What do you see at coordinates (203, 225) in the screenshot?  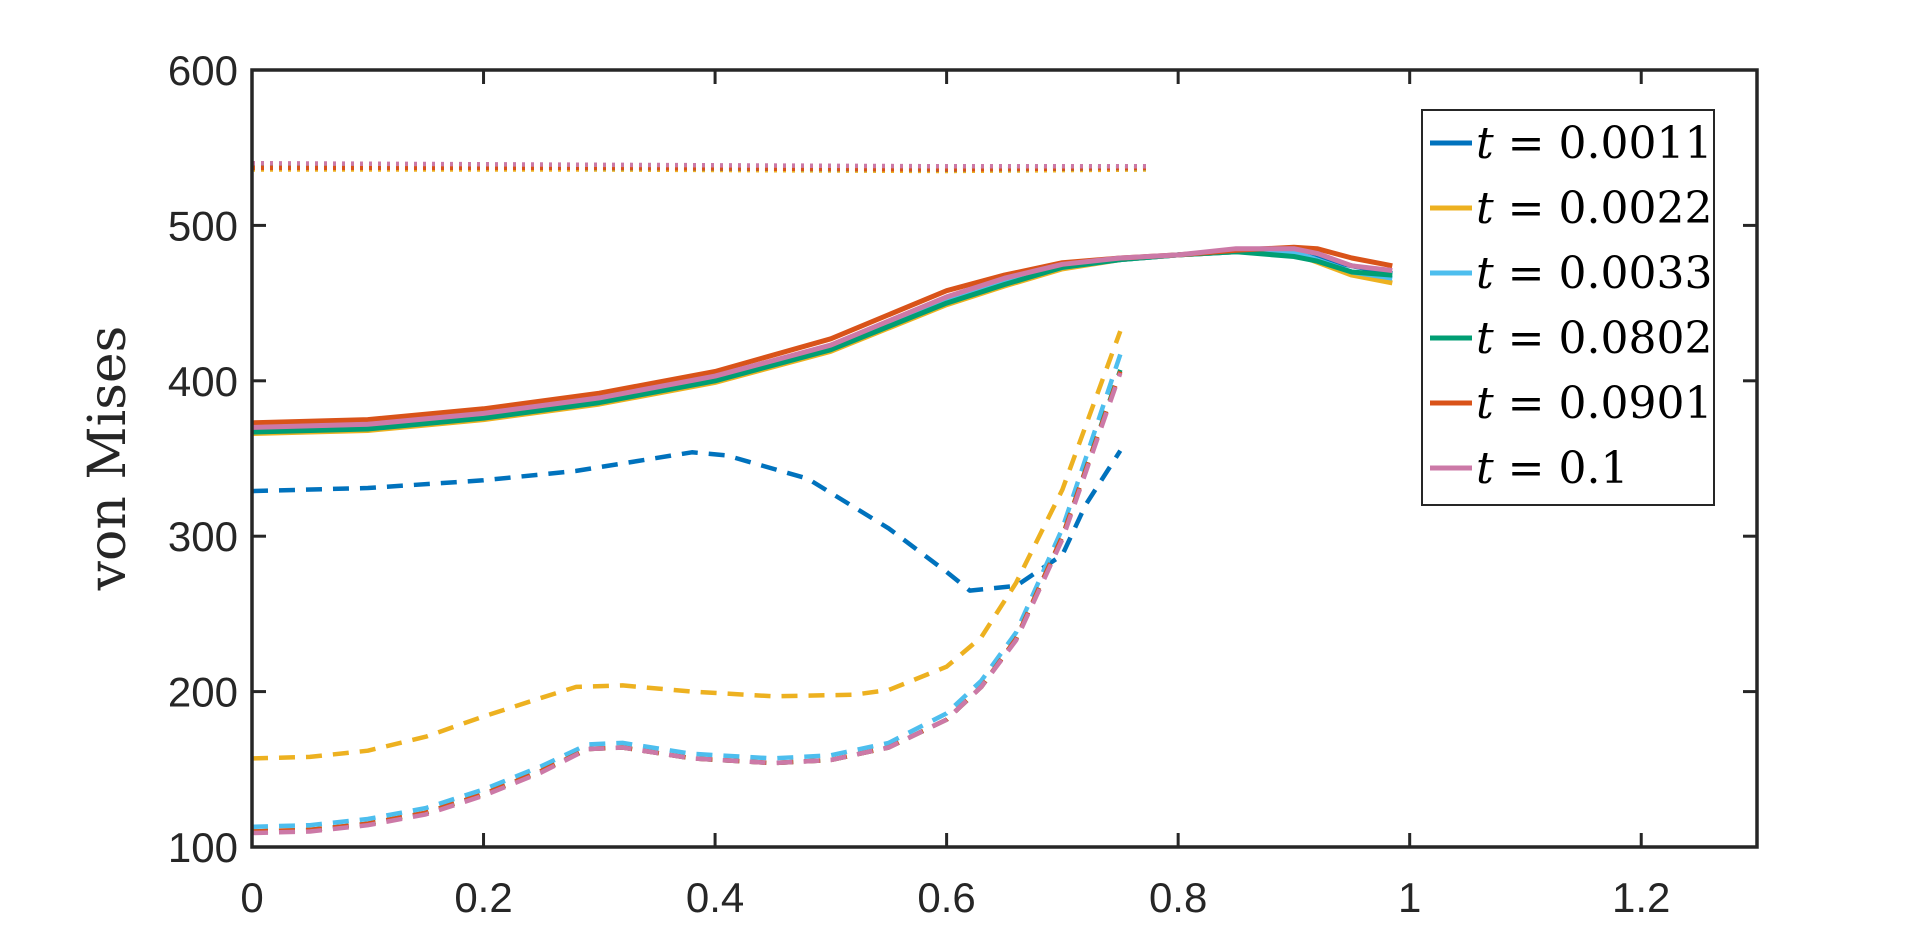 I see `y-tick-label: 500` at bounding box center [203, 225].